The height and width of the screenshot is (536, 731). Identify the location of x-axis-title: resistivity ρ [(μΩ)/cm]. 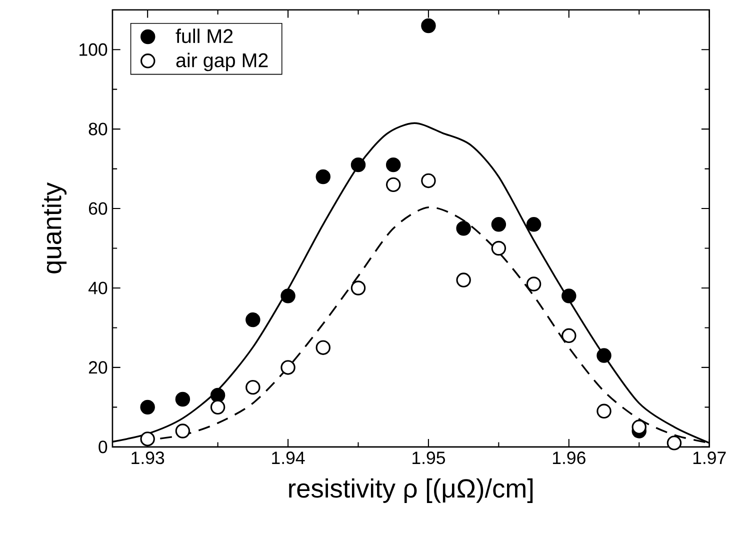
(411, 491).